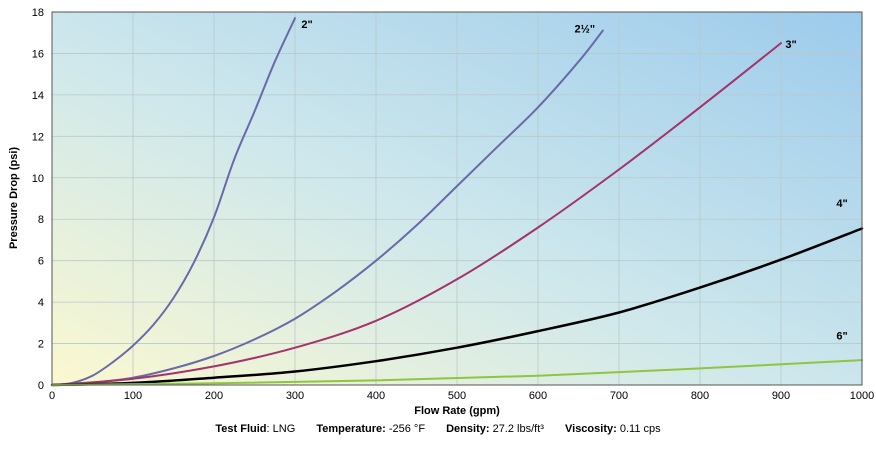 This screenshot has width=876, height=449. What do you see at coordinates (457, 372) in the screenshot?
I see `series-line-6in` at bounding box center [457, 372].